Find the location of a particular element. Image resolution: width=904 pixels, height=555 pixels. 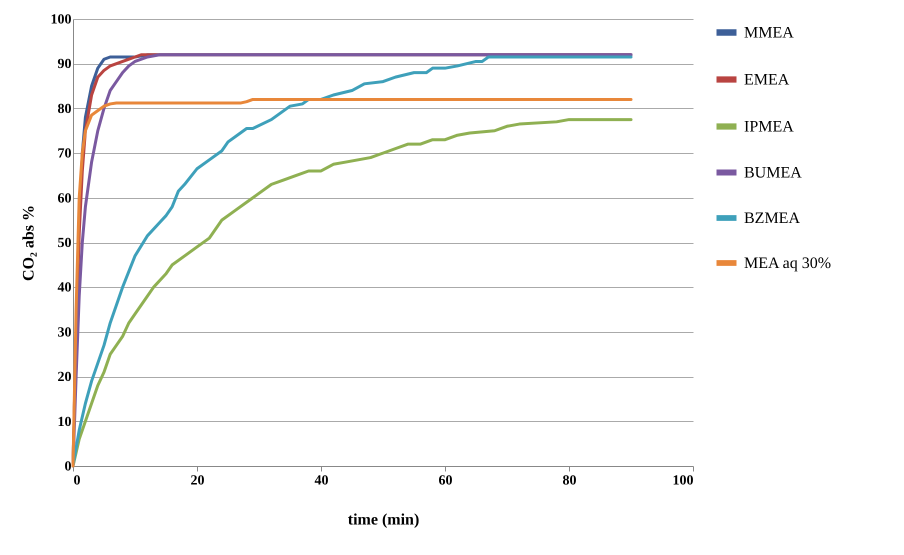

y-tick-label: 90 is located at coordinates (65, 64).